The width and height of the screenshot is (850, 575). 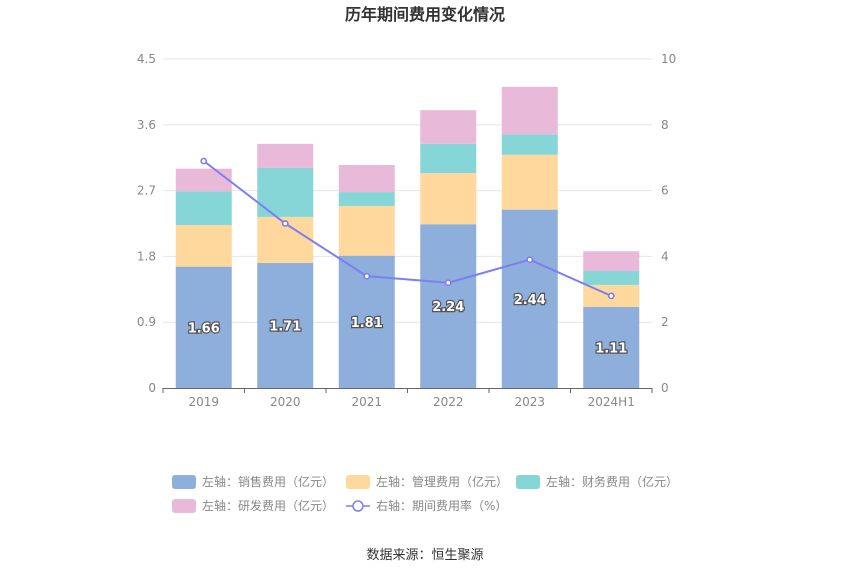 I want to click on x-tick-label: 2023, so click(x=529, y=402).